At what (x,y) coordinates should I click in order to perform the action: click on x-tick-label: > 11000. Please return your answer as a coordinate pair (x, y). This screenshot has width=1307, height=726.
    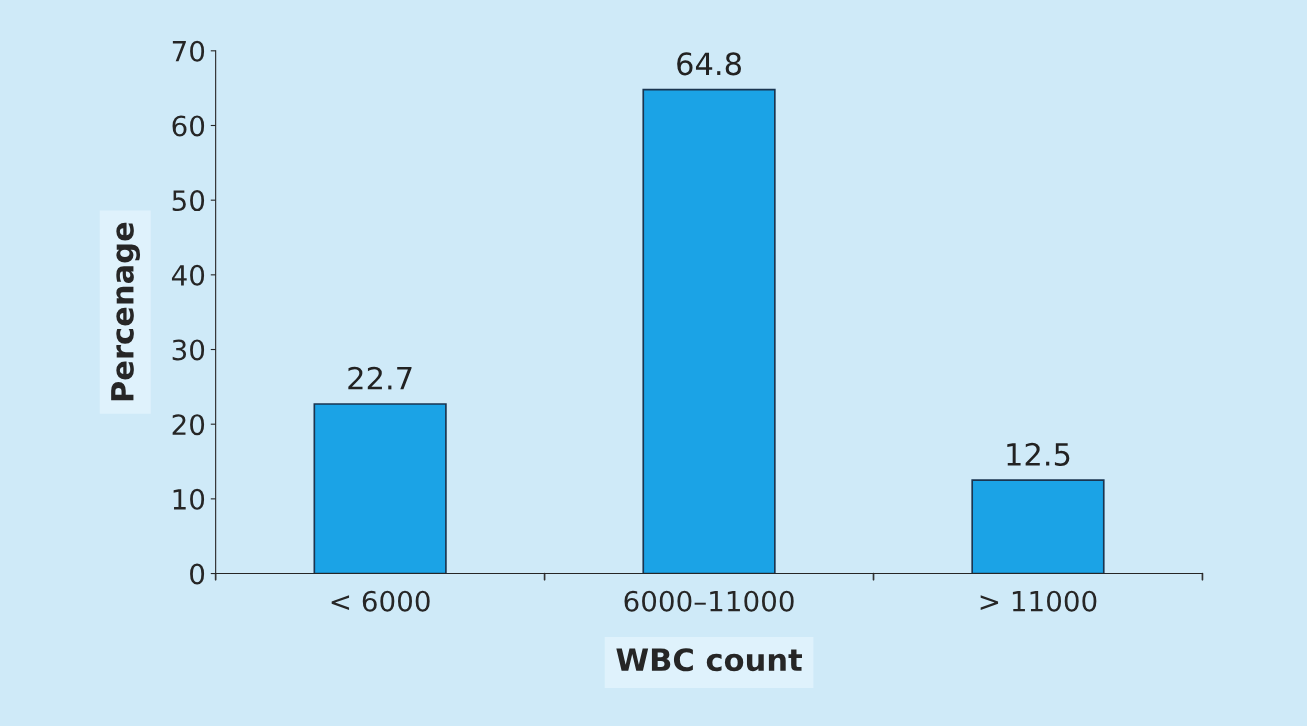
    Looking at the image, I should click on (1038, 601).